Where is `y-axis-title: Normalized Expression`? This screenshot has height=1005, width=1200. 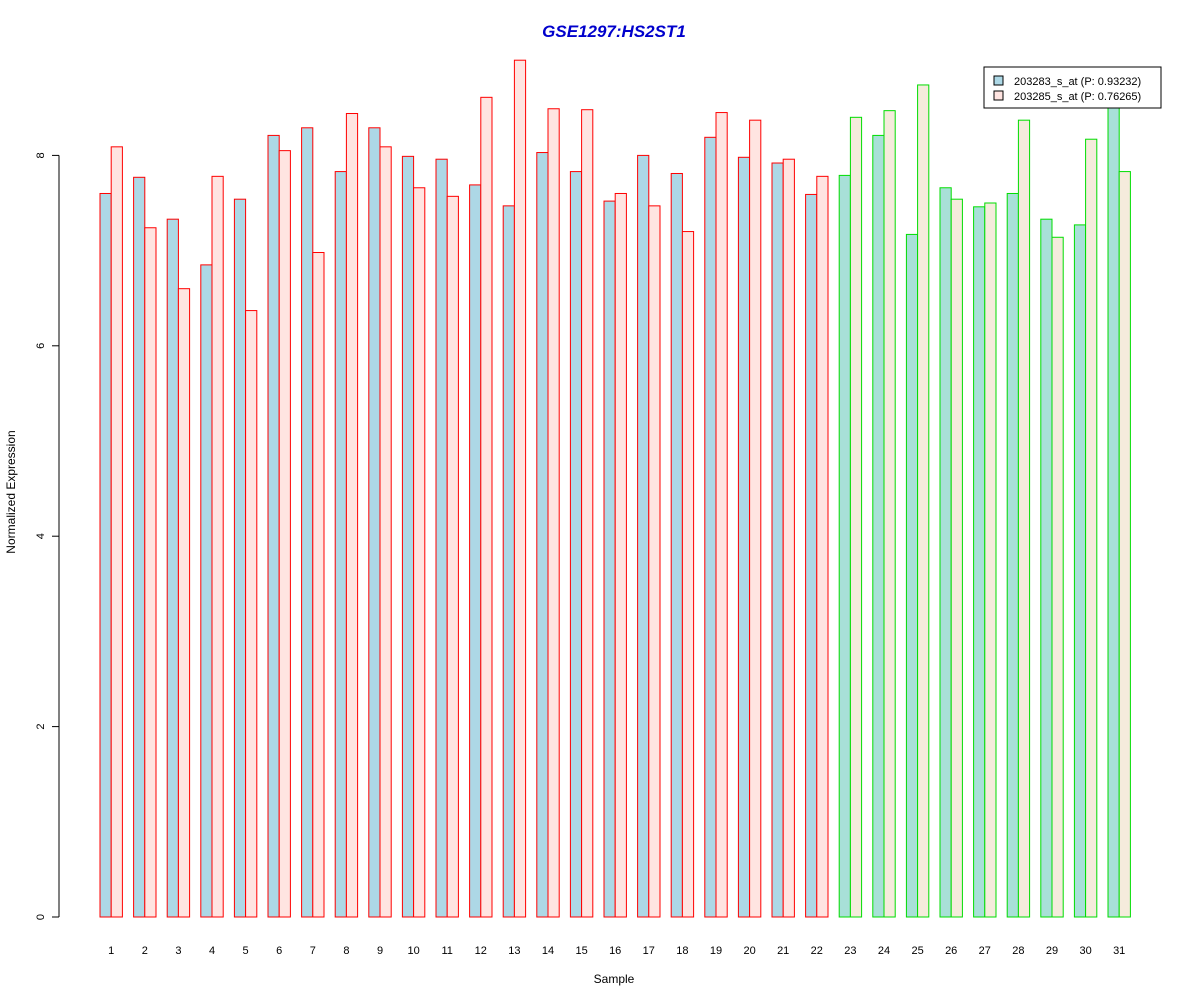
y-axis-title: Normalized Expression is located at coordinates (11, 491).